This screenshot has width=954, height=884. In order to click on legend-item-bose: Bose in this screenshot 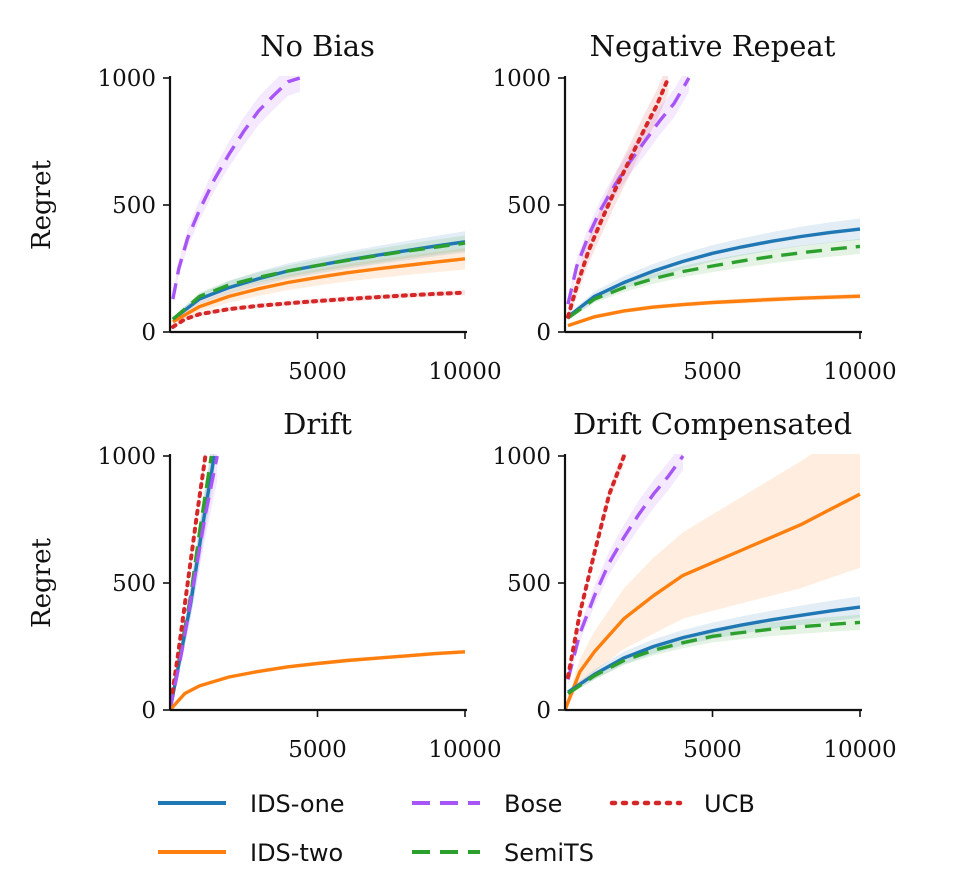, I will do `click(487, 804)`.